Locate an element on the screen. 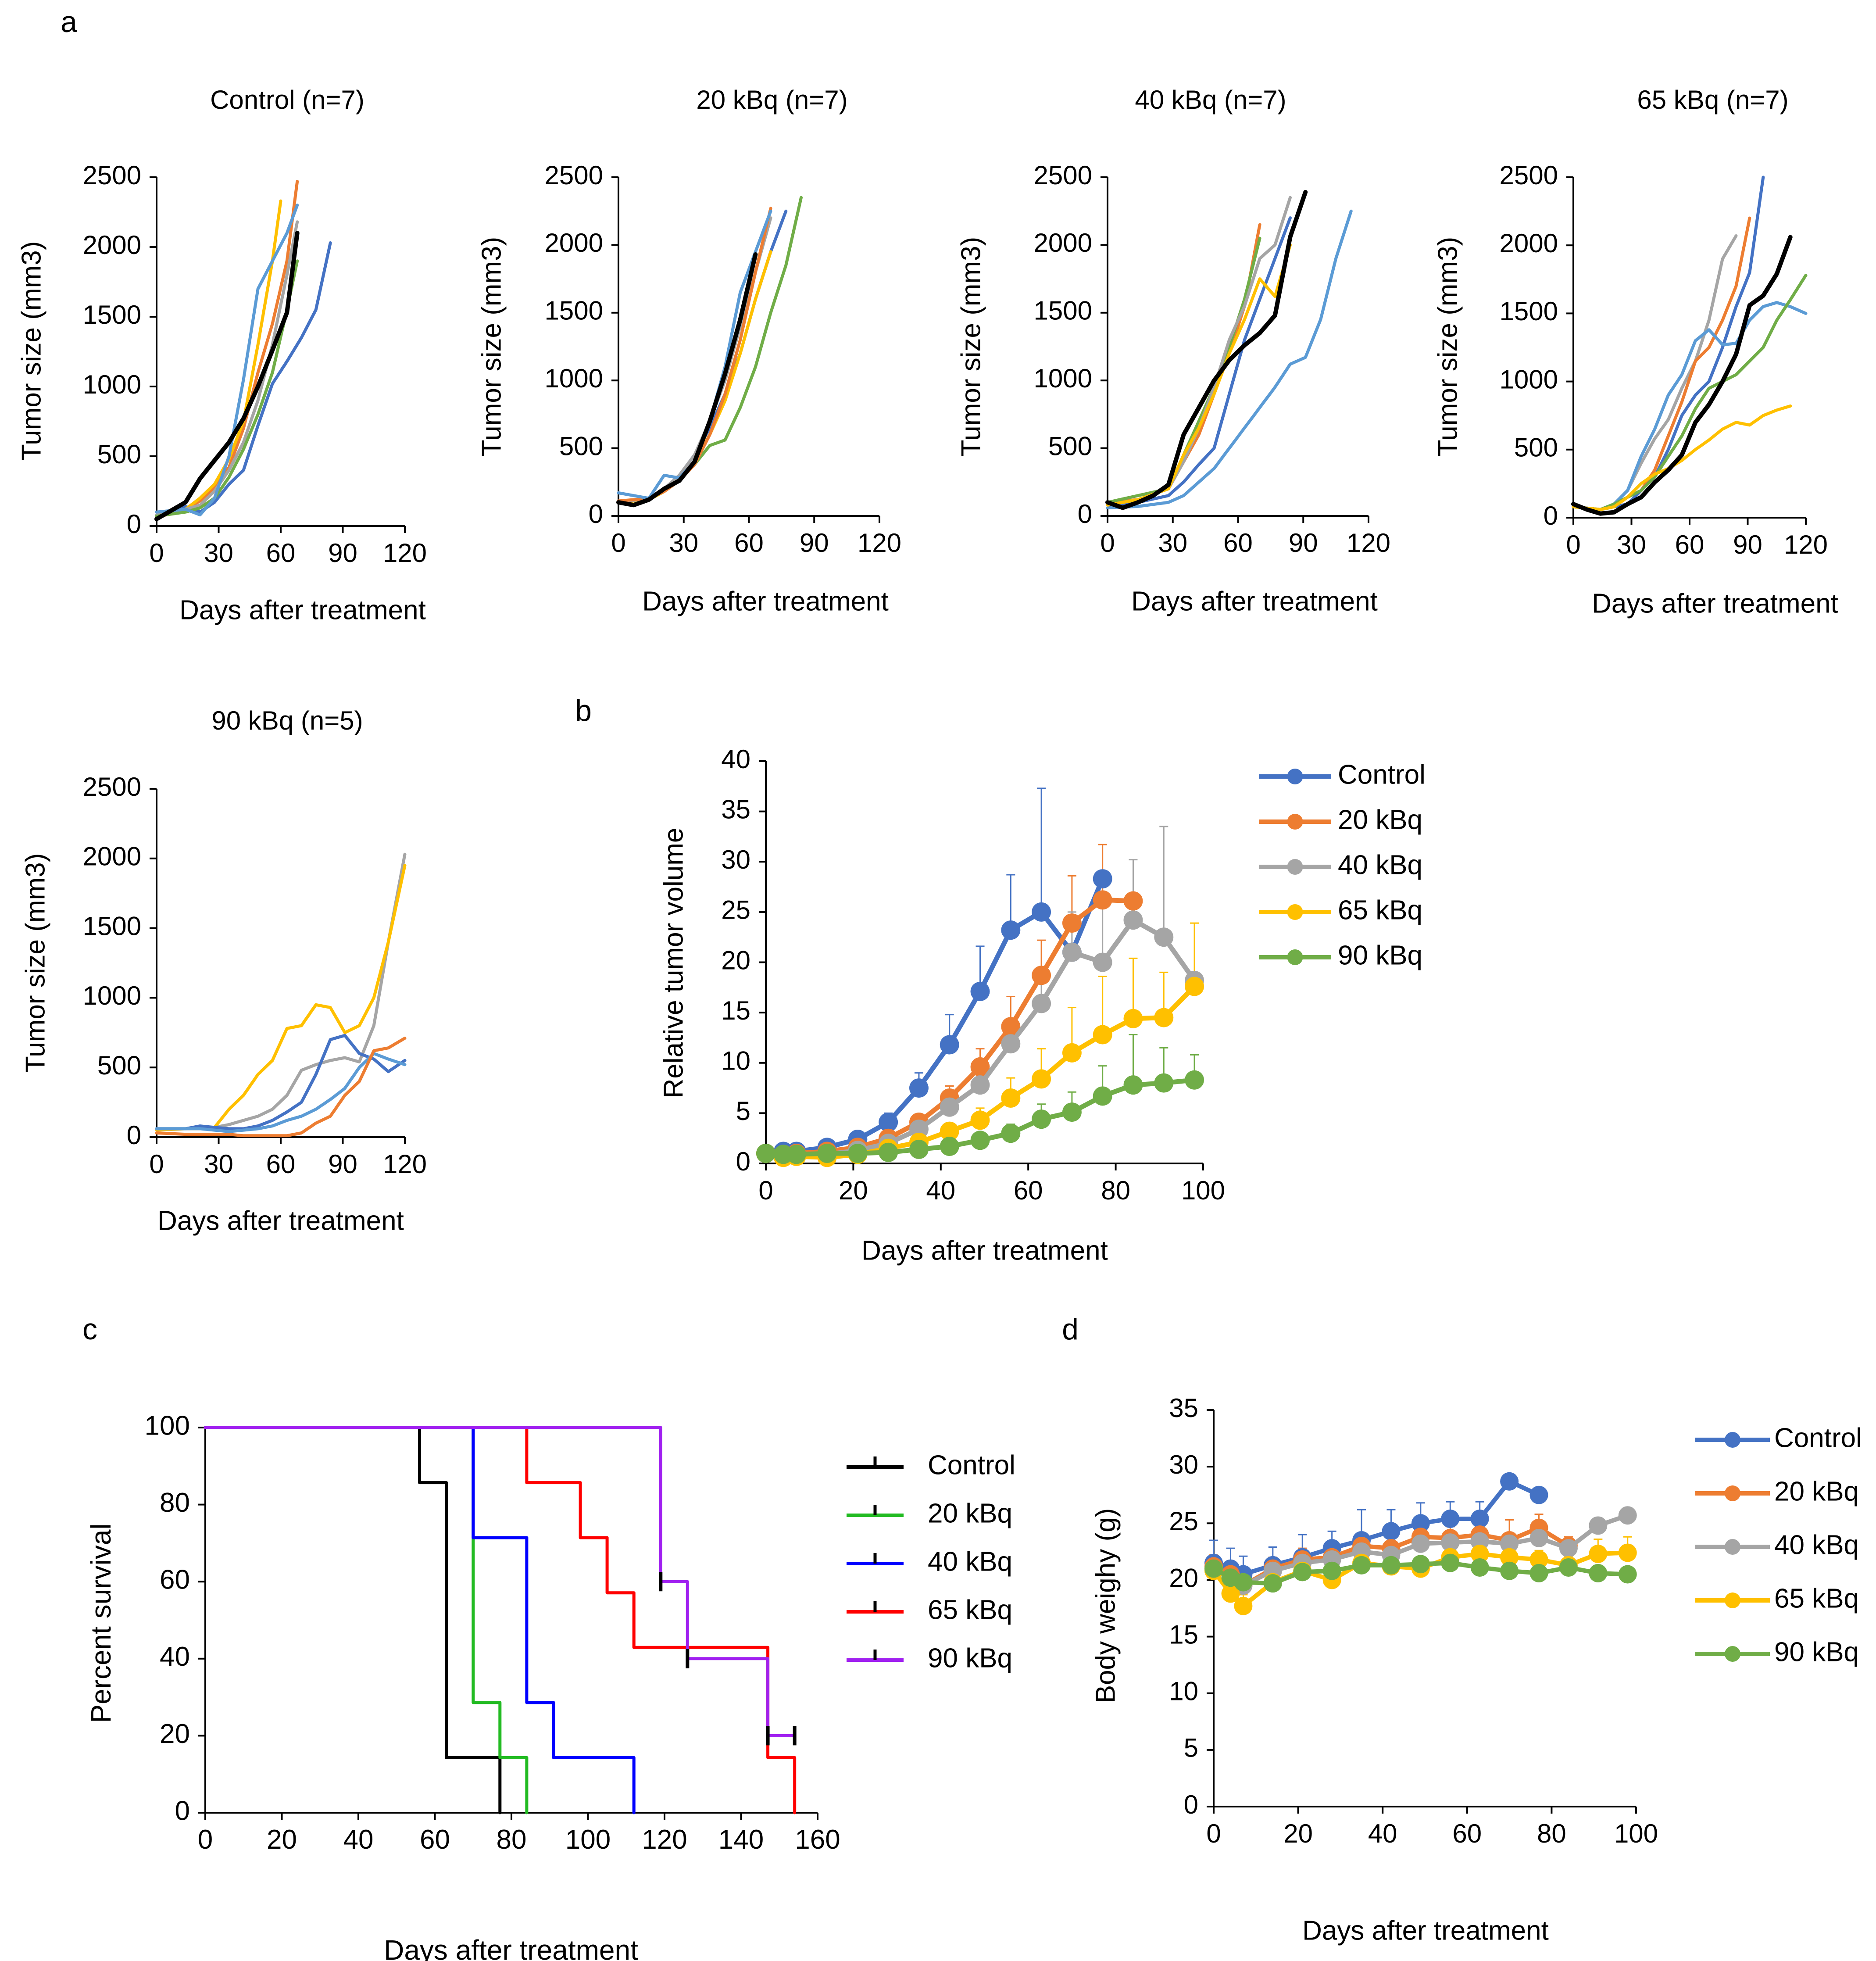 The width and height of the screenshot is (1876, 1961). y-axis-label: Percent survival is located at coordinates (101, 1623).